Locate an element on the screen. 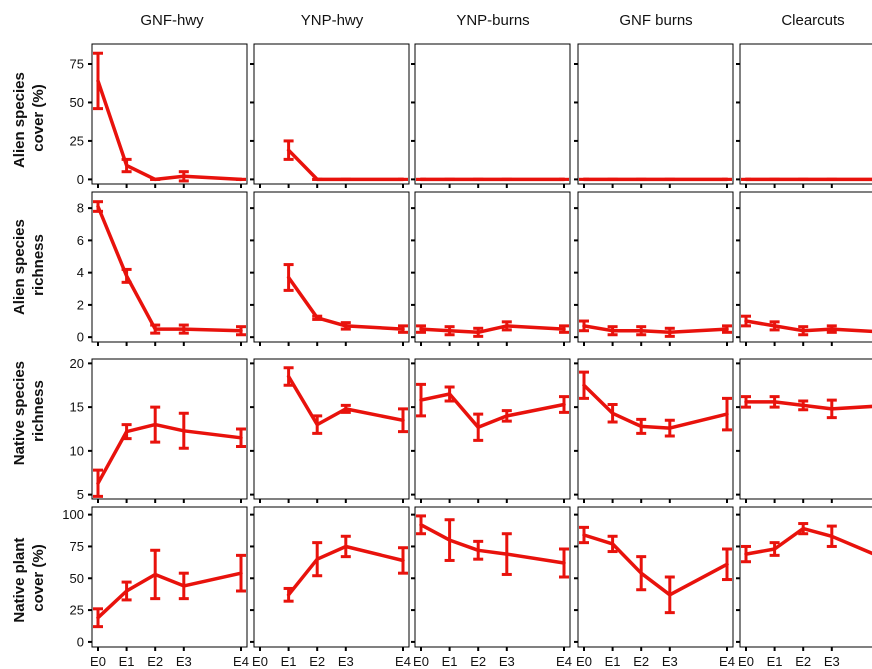 This screenshot has width=872, height=669. y-tick-label: 10 is located at coordinates (77, 450).